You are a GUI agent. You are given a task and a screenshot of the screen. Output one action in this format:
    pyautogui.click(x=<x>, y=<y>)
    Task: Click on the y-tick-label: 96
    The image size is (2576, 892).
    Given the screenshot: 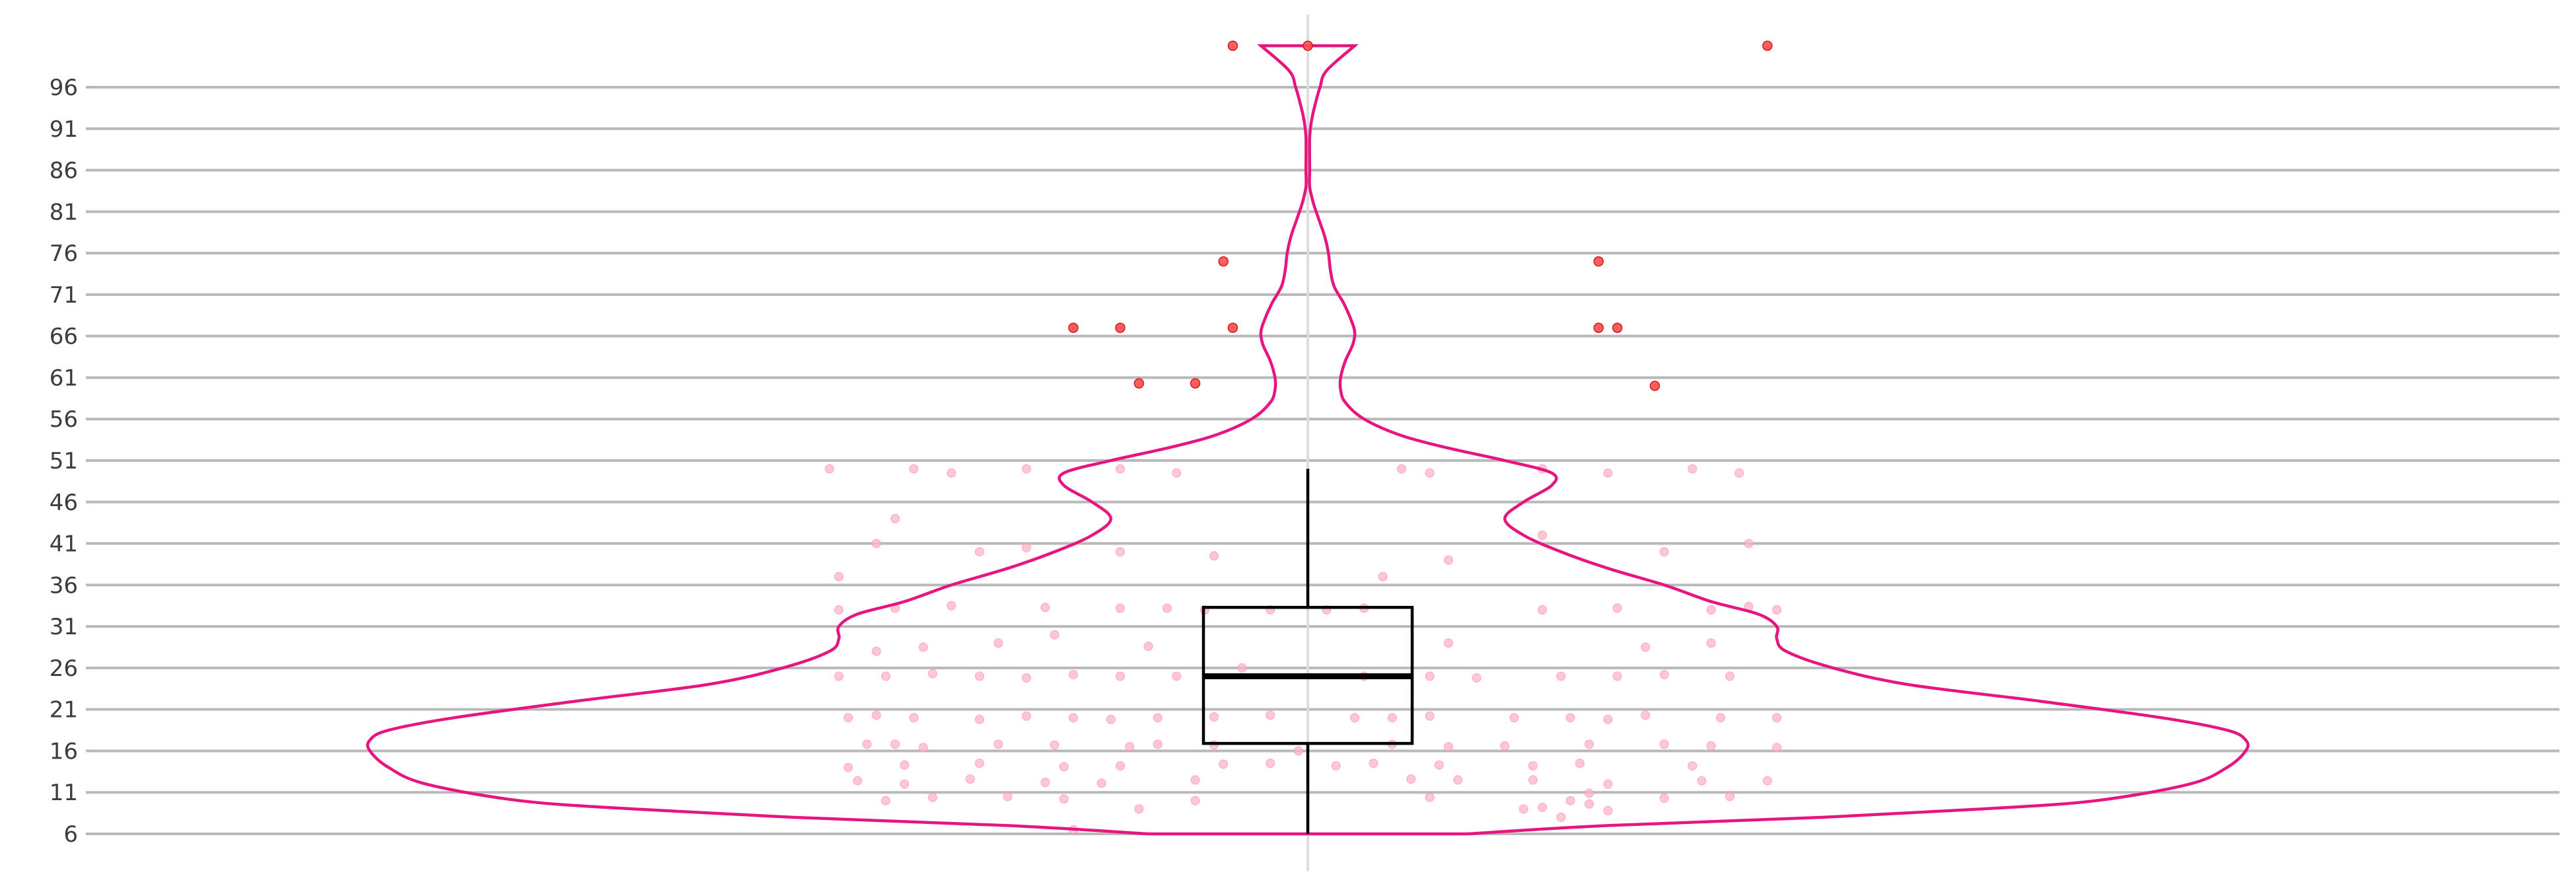 What is the action you would take?
    pyautogui.click(x=64, y=88)
    